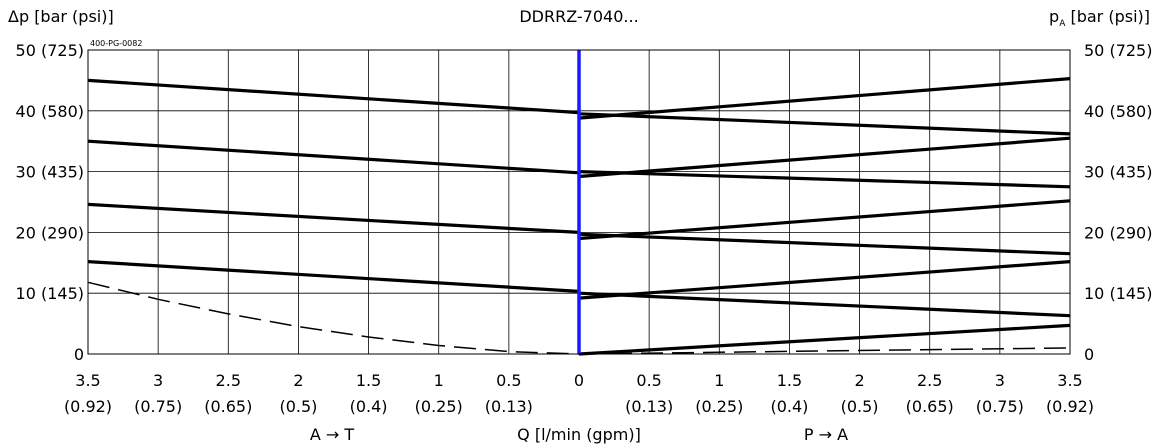  Describe the element at coordinates (1118, 50) in the screenshot. I see `y-tick-label-right: 50 (725)` at that location.